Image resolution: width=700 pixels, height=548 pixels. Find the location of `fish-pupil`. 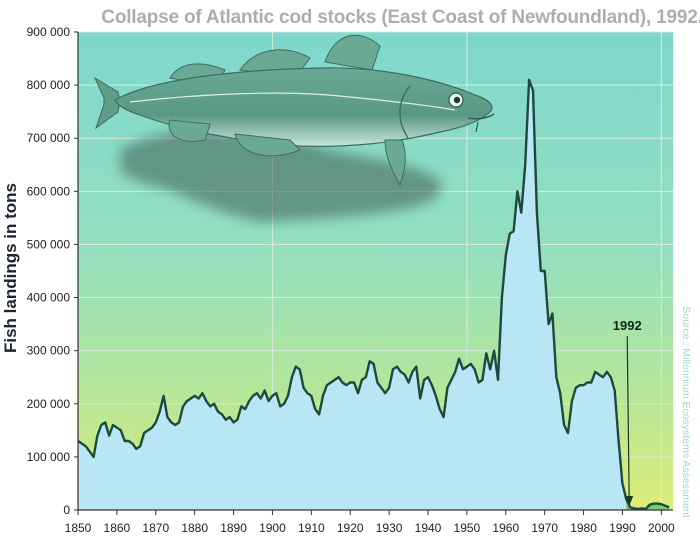

fish-pupil is located at coordinates (457, 100).